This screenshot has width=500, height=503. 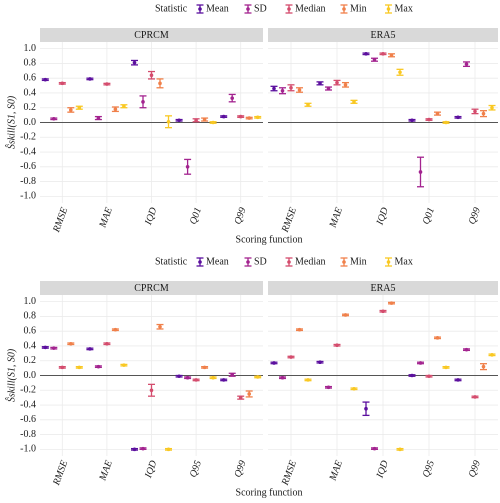 I want to click on y-tick-label: -1.0, so click(x=28, y=196).